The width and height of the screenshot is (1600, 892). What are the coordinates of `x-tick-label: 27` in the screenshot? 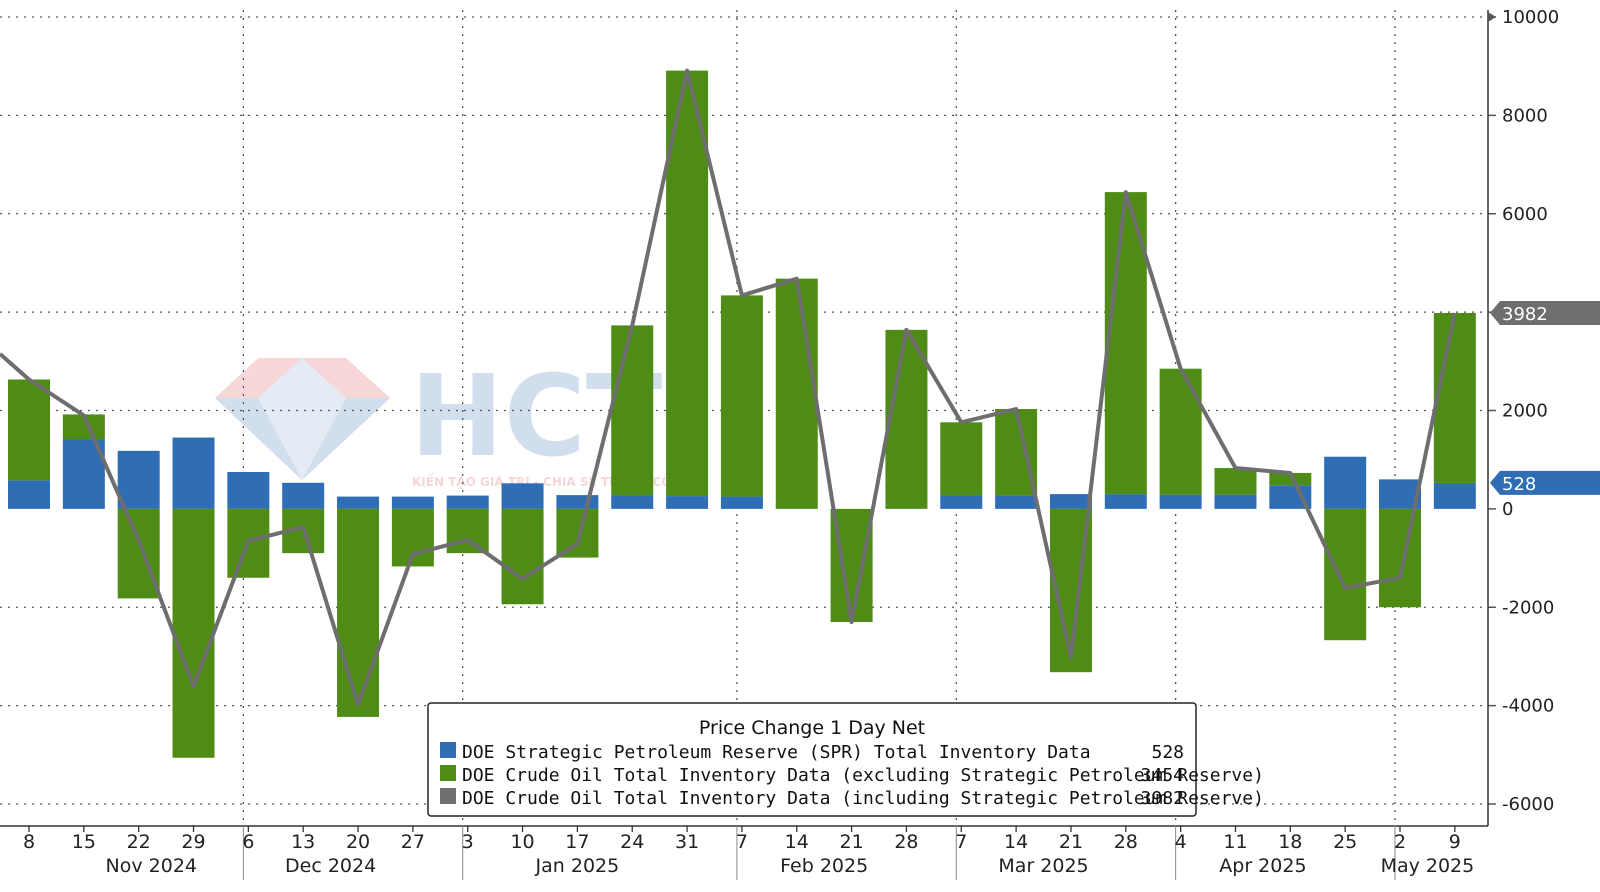 It's located at (413, 842).